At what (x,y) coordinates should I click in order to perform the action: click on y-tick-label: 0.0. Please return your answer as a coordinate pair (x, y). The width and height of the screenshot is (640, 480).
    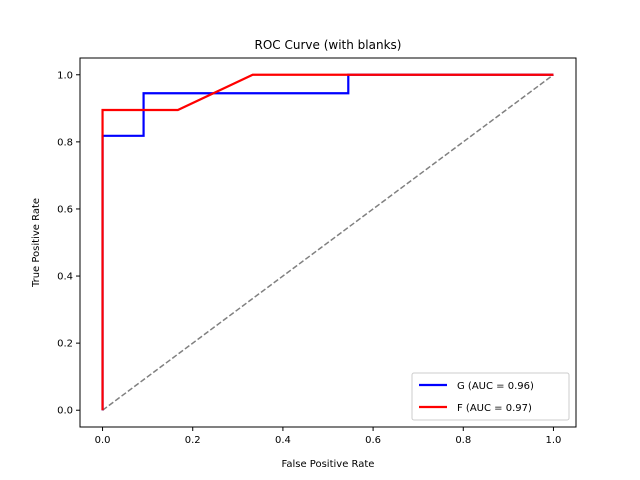
    Looking at the image, I should click on (65, 411).